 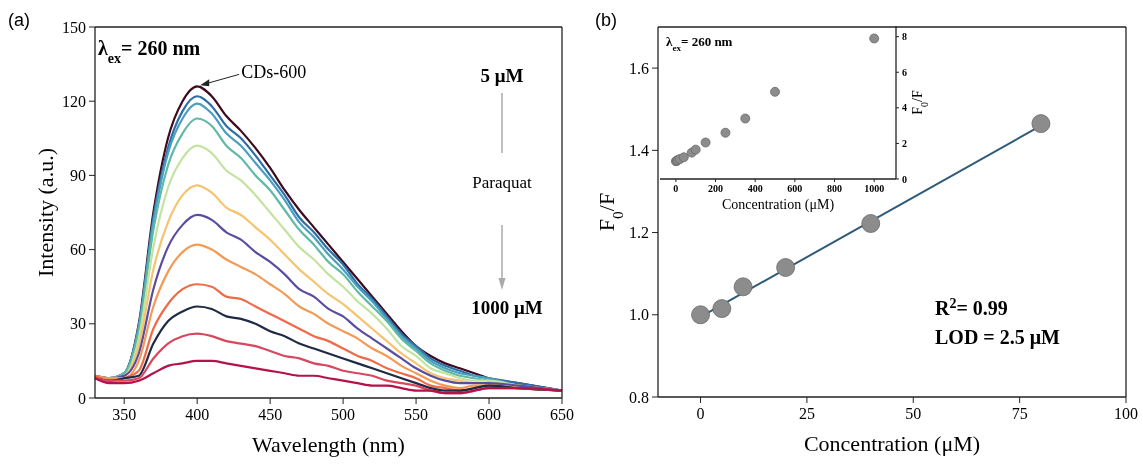 I want to click on x-tick-label: 450, so click(x=270, y=414).